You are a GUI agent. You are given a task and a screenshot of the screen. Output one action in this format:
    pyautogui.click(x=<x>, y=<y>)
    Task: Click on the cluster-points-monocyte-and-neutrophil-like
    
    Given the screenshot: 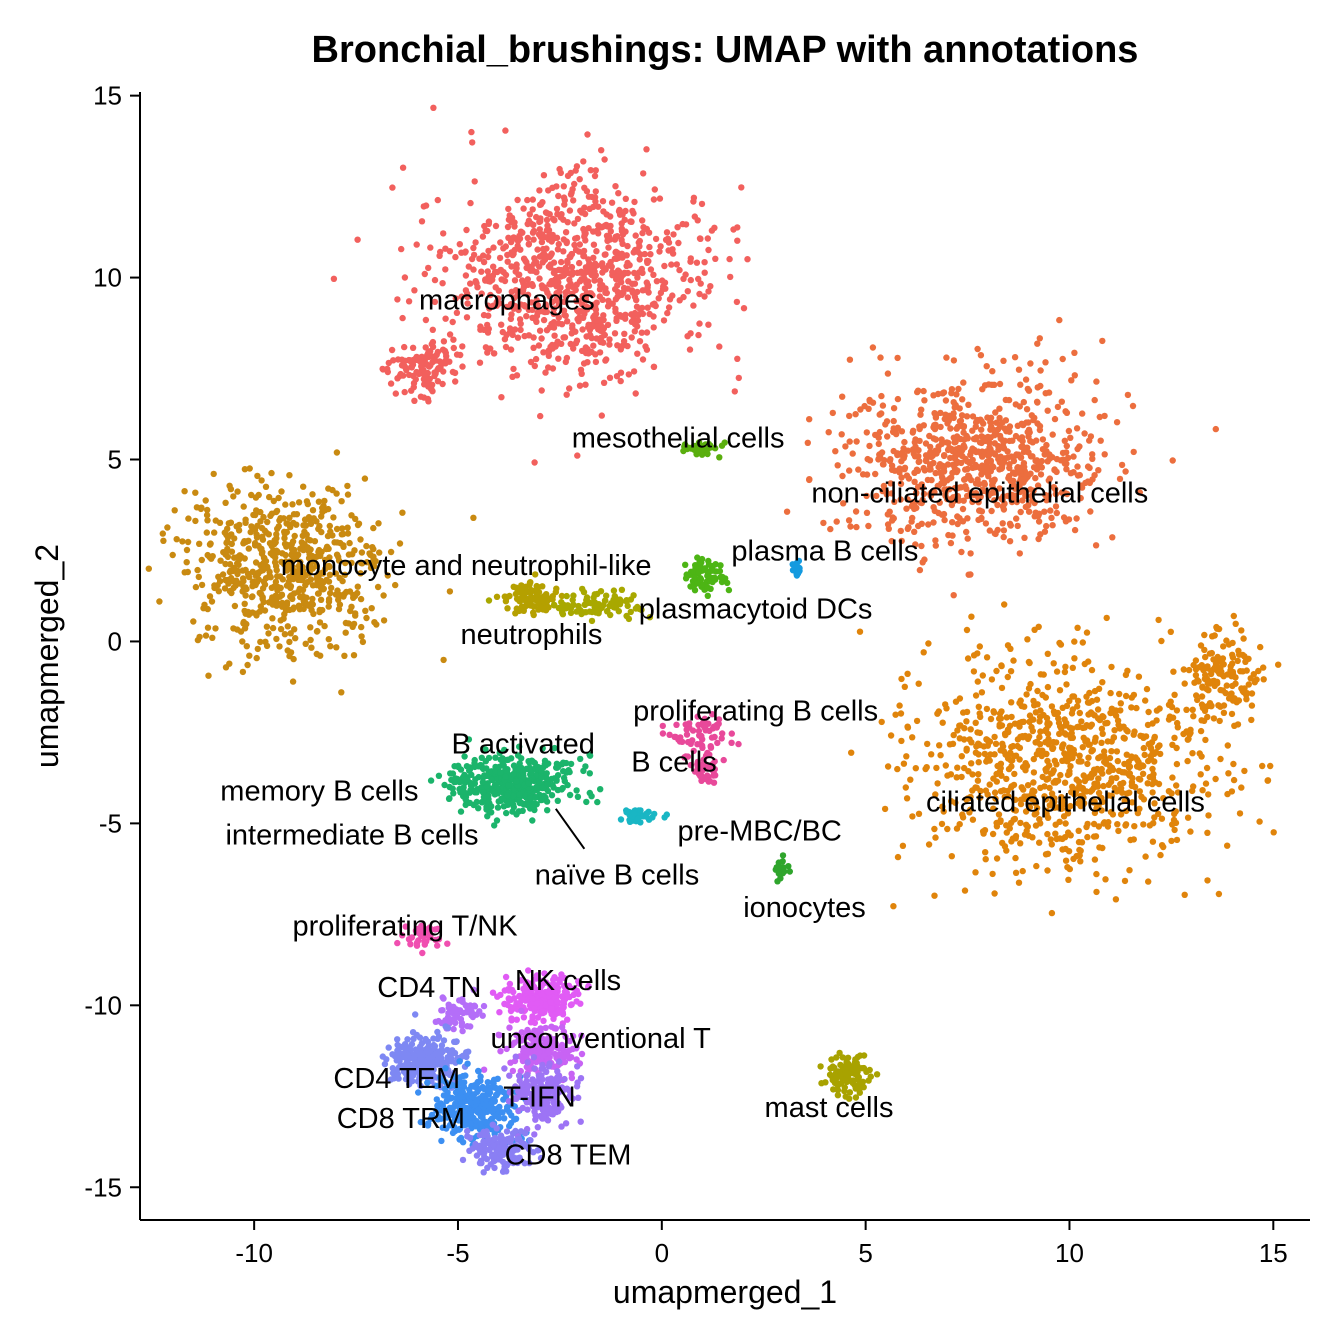 What is the action you would take?
    pyautogui.click(x=311, y=572)
    